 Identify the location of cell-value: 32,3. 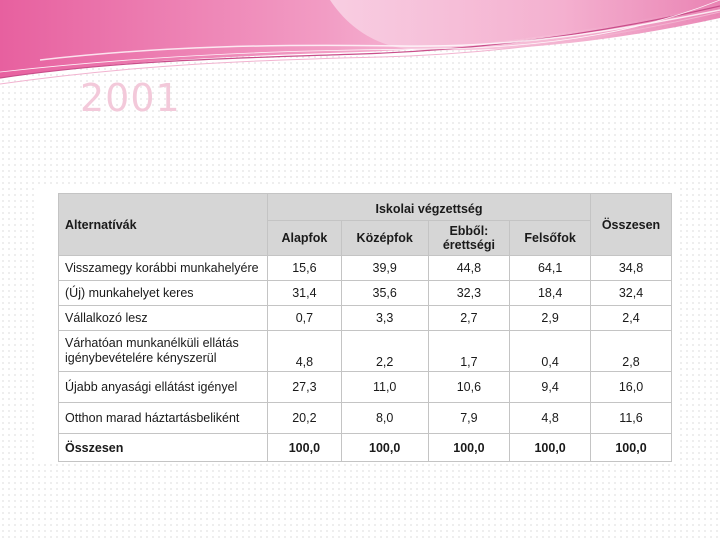
(469, 293).